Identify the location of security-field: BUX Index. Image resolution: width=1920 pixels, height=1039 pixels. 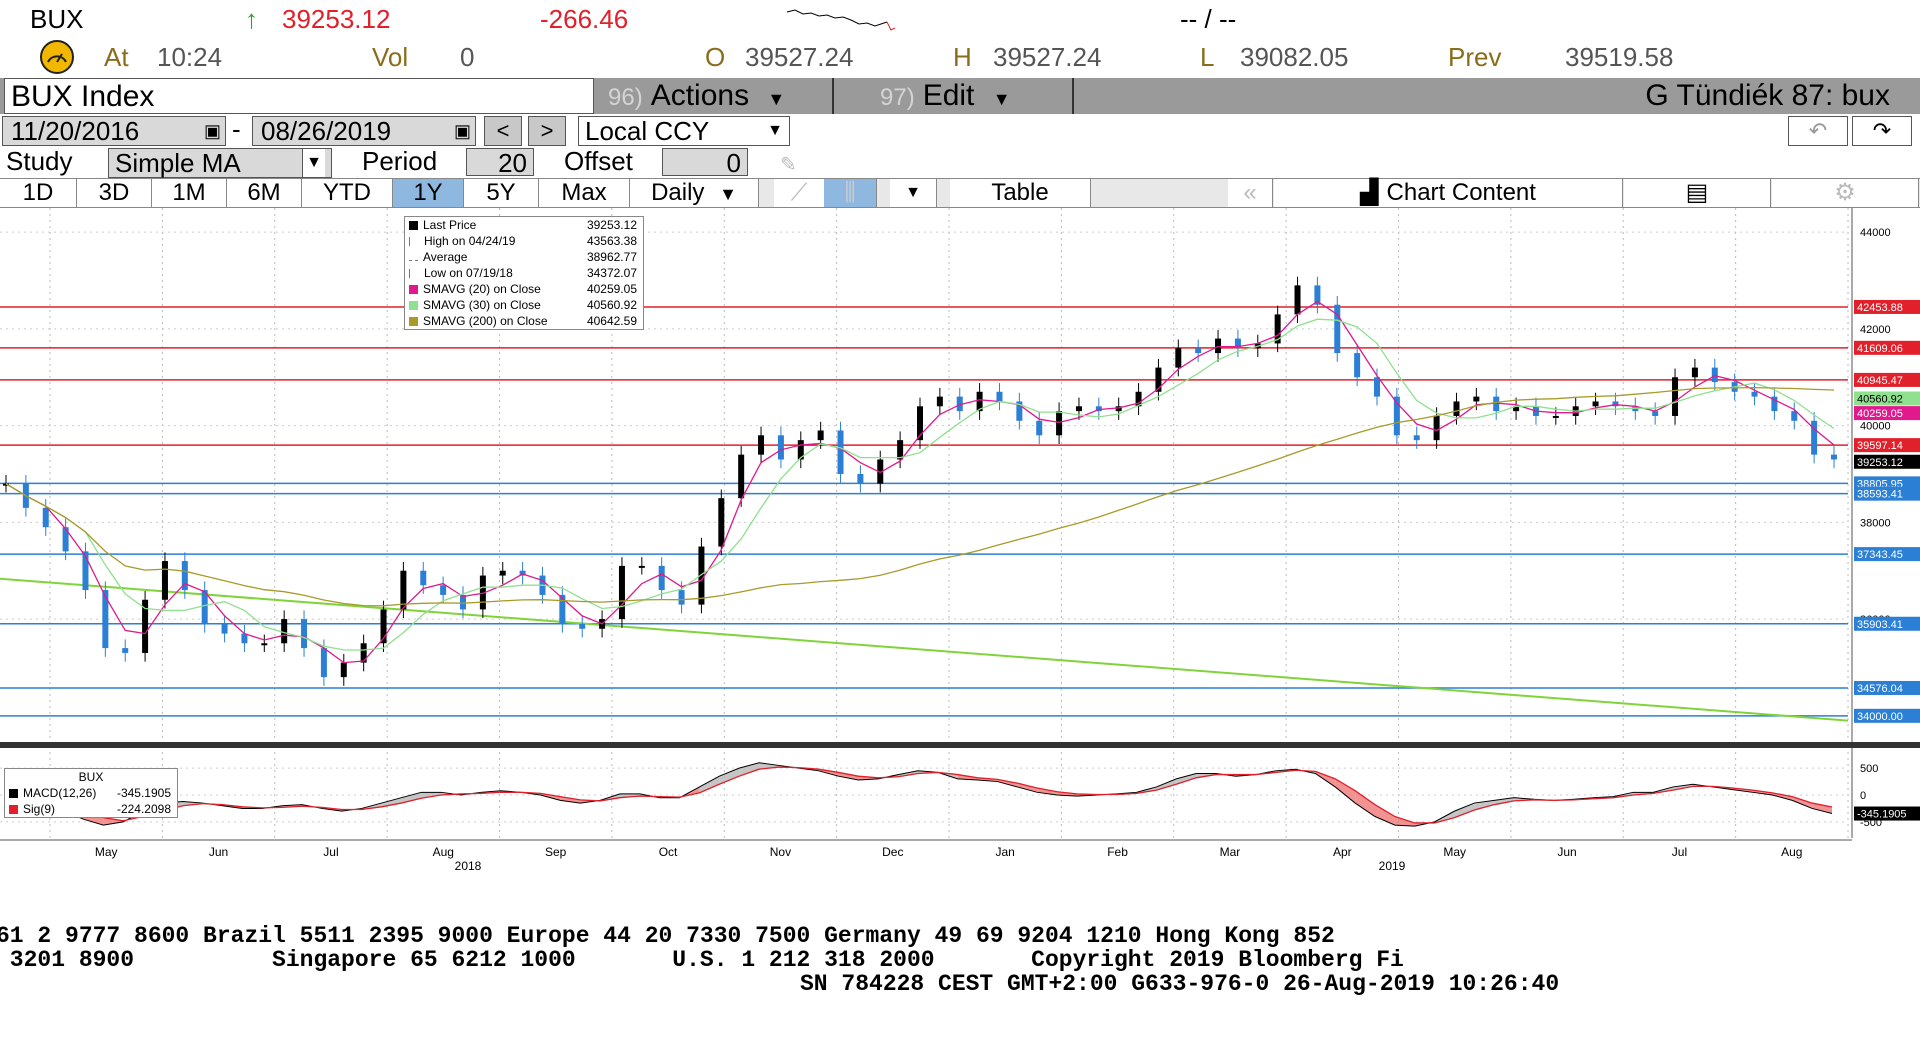
(299, 96).